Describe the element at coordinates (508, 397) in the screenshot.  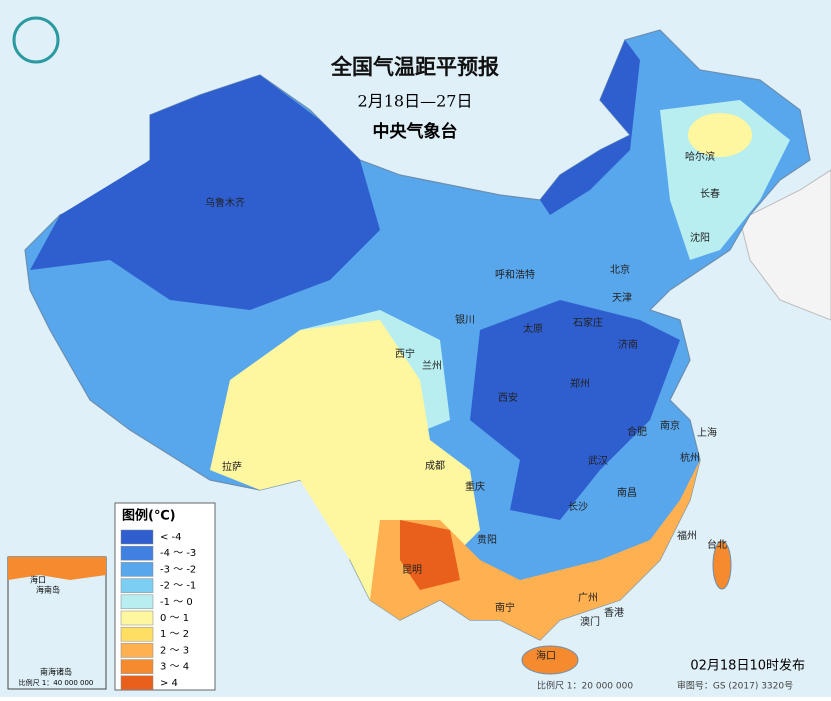
I see `city: 西安` at that location.